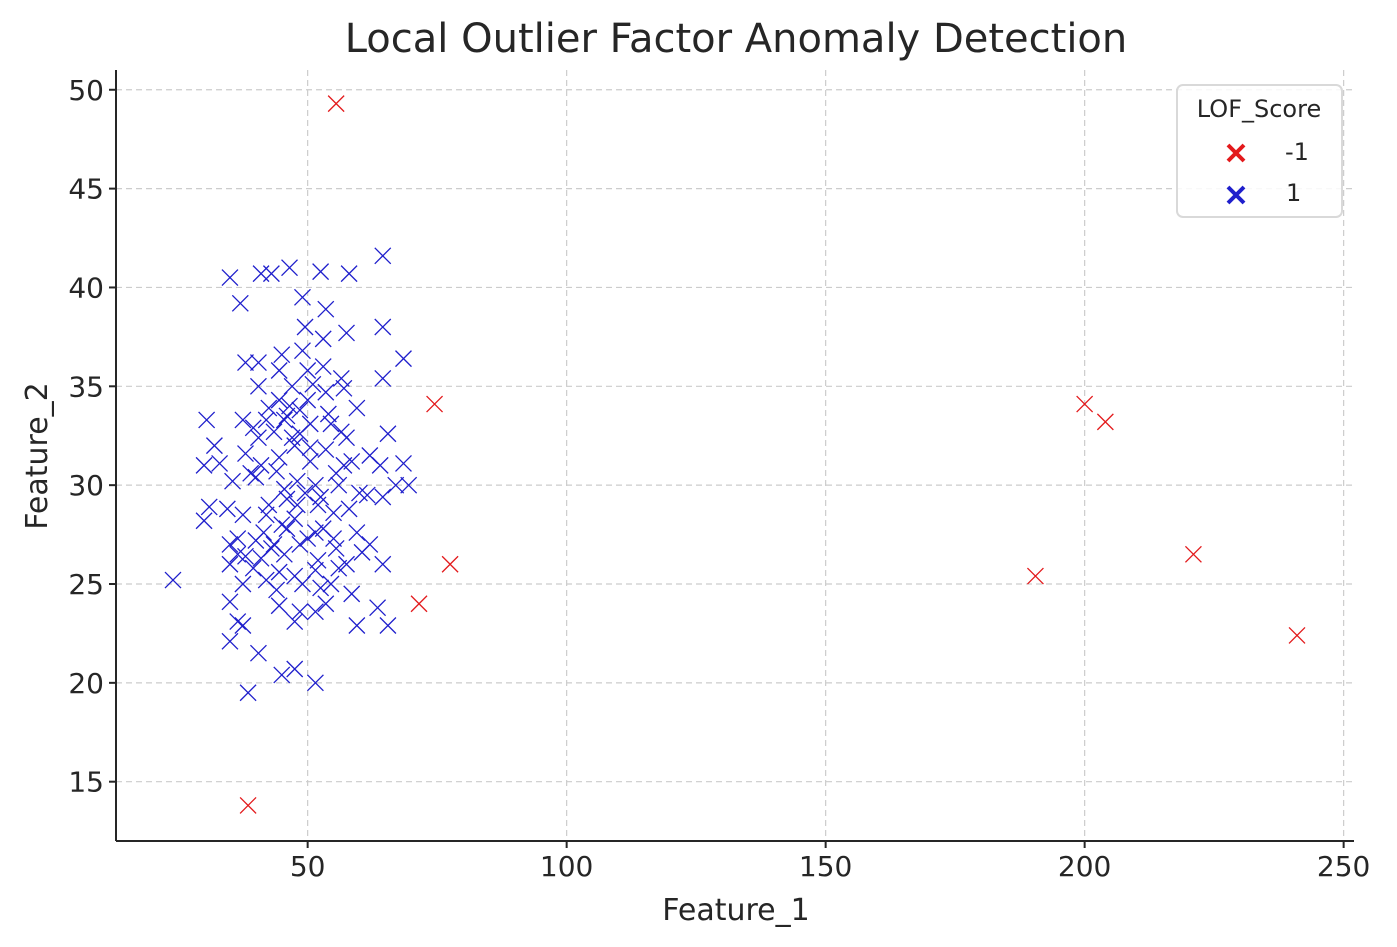  What do you see at coordinates (1263, 193) in the screenshot?
I see `legend-item-inlier: 1` at bounding box center [1263, 193].